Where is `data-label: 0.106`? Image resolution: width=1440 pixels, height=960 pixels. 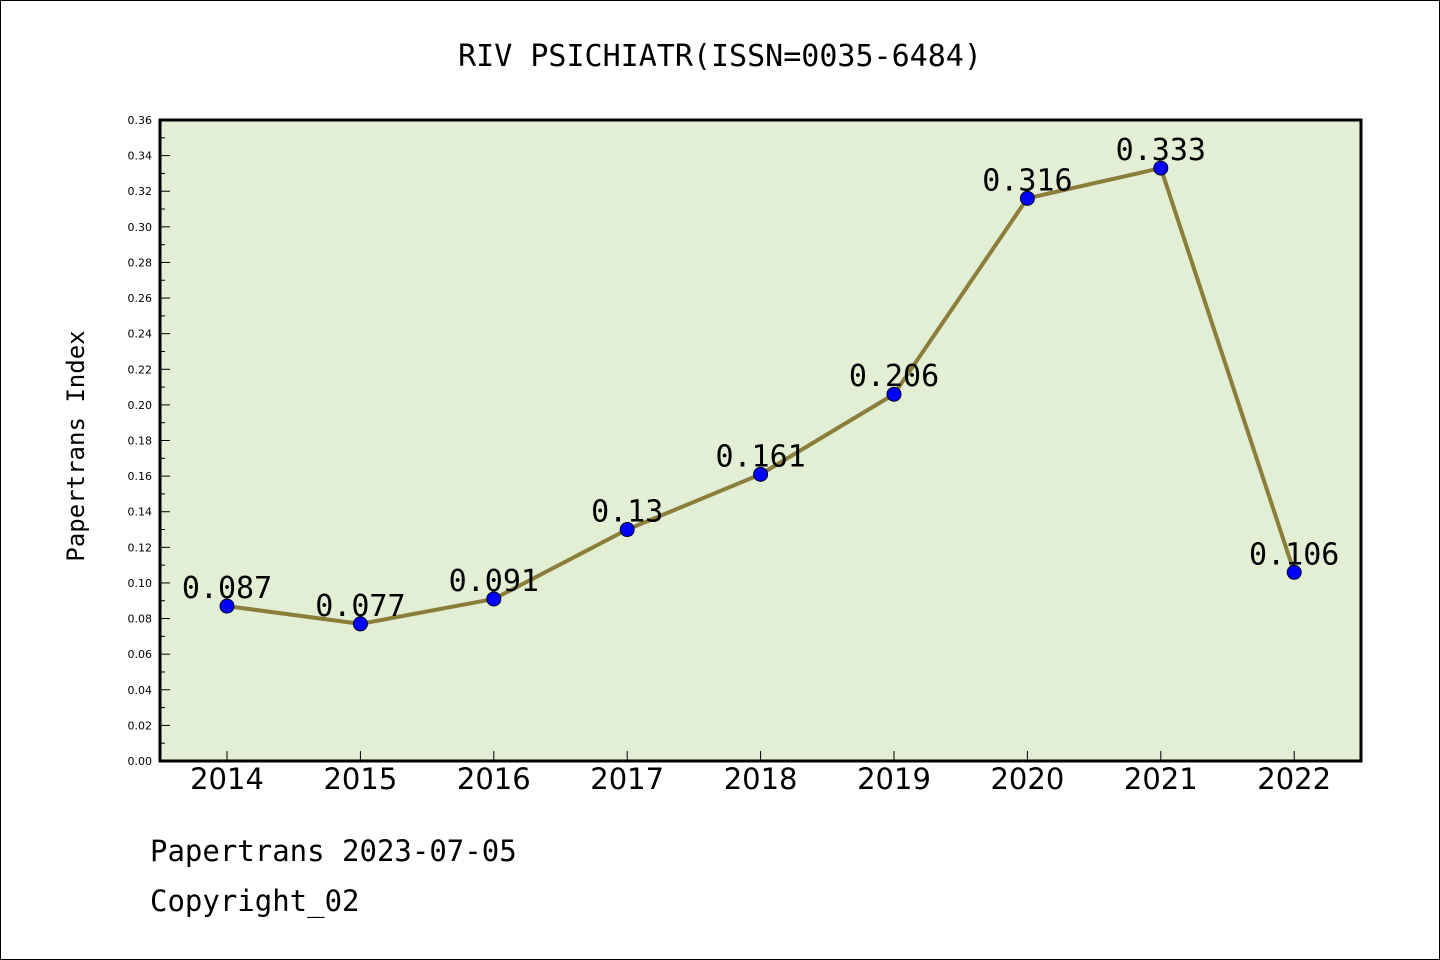
data-label: 0.106 is located at coordinates (1294, 554).